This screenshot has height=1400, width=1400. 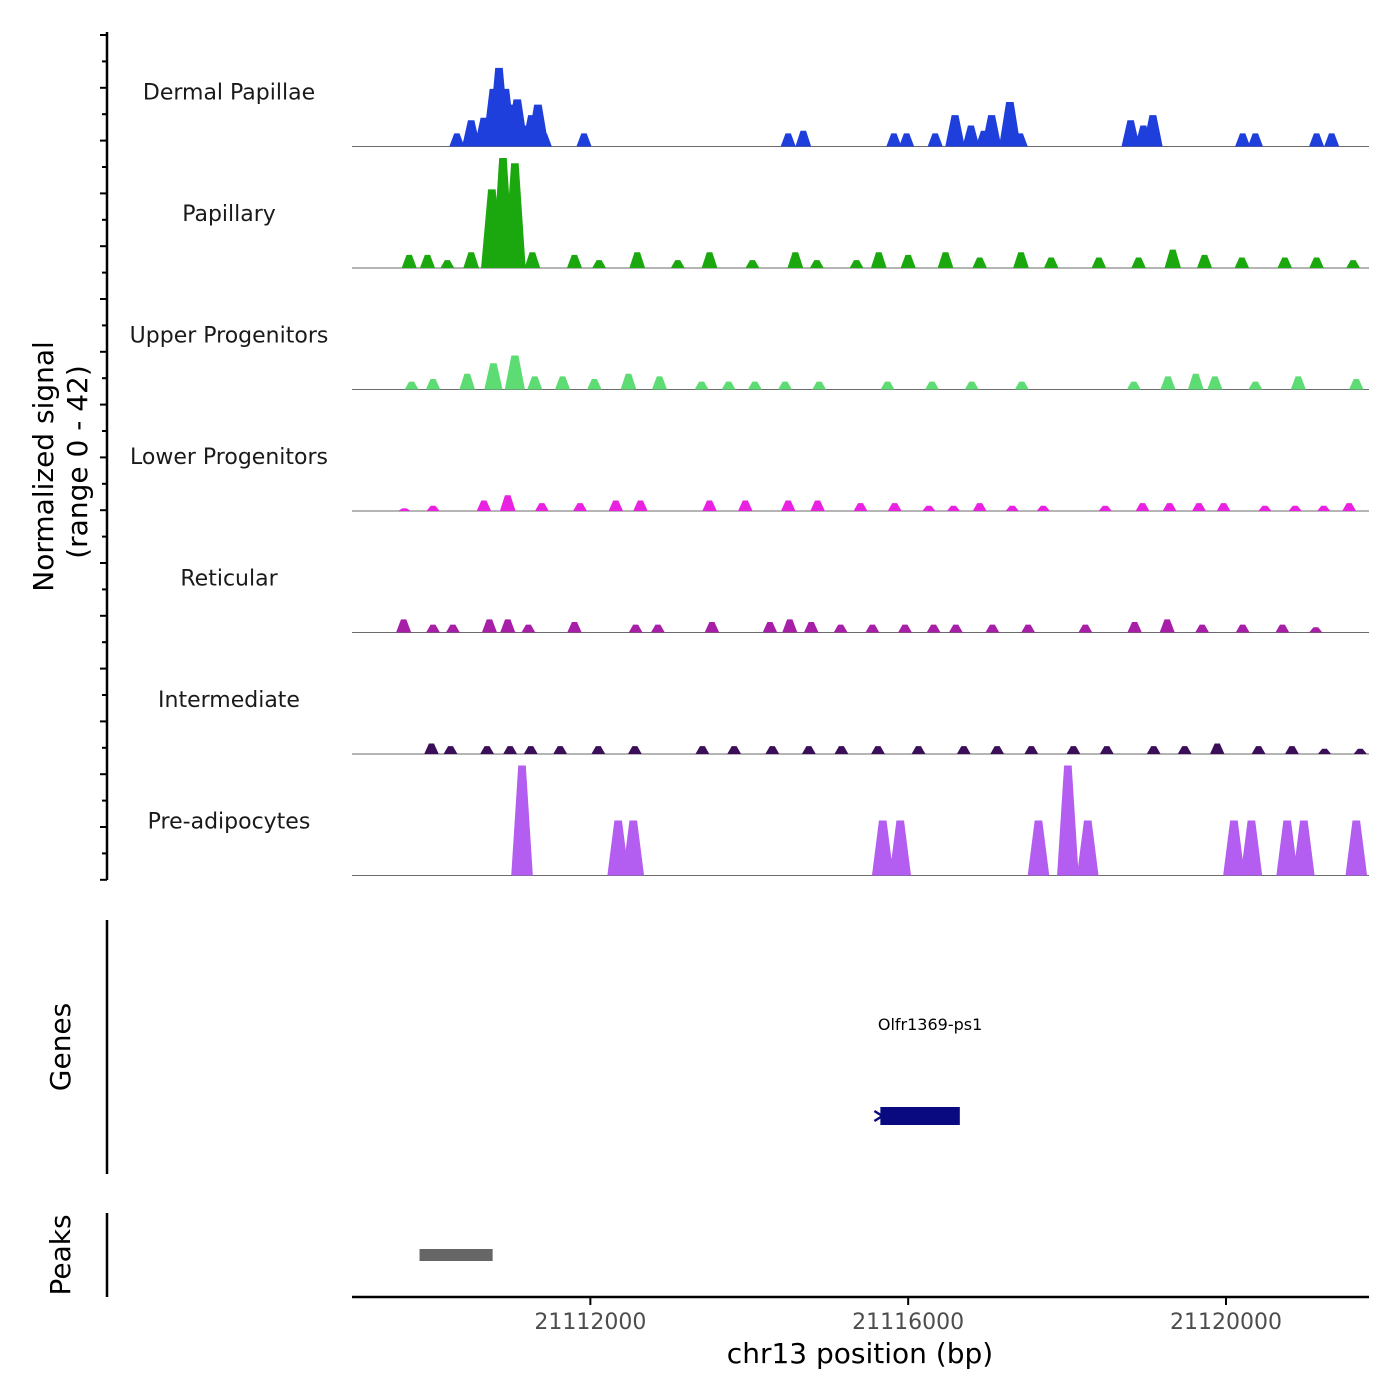 What do you see at coordinates (749, 478) in the screenshot?
I see `track-4: Lower Progenitors` at bounding box center [749, 478].